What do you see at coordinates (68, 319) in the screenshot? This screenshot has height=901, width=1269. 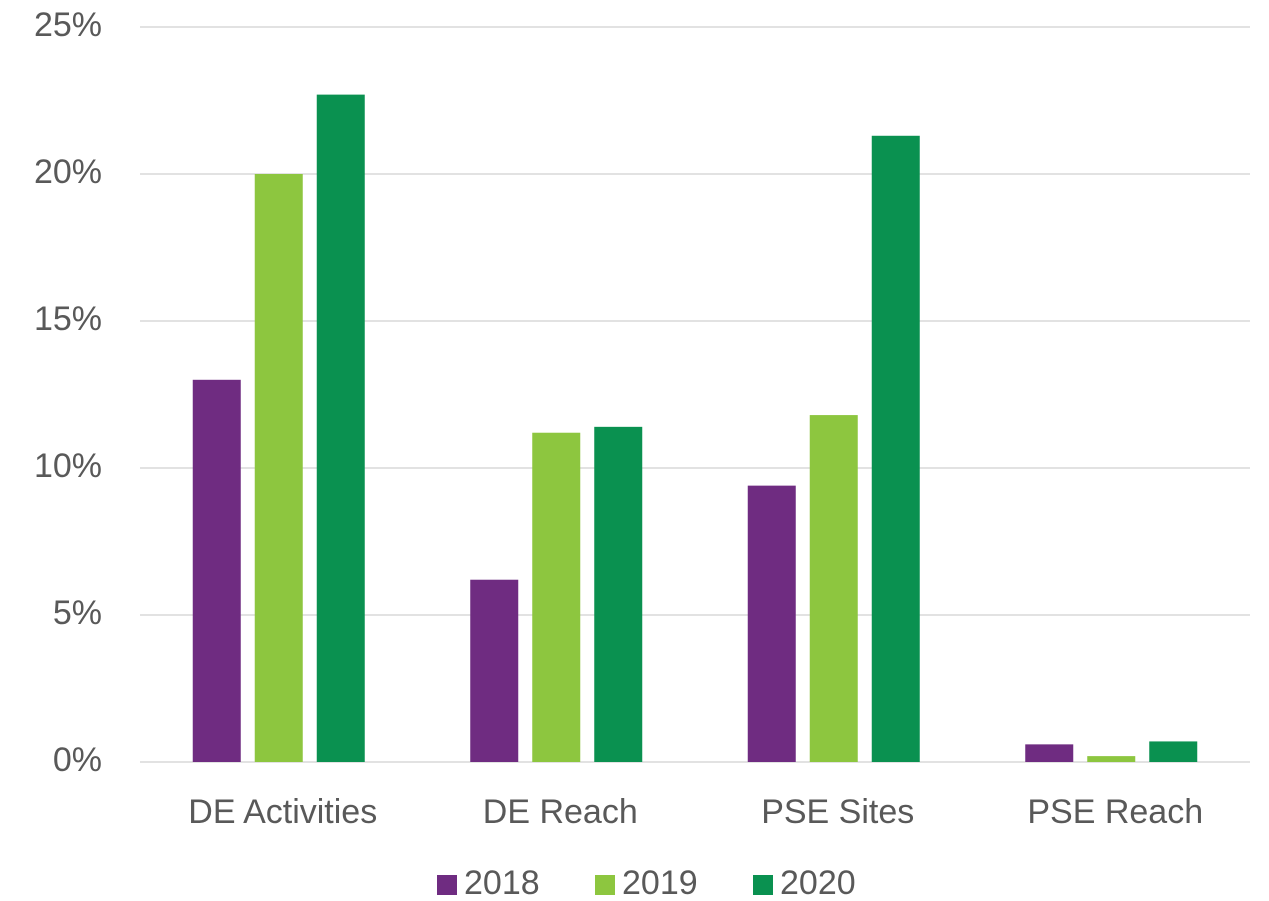 I see `y-tick-label: 15%` at bounding box center [68, 319].